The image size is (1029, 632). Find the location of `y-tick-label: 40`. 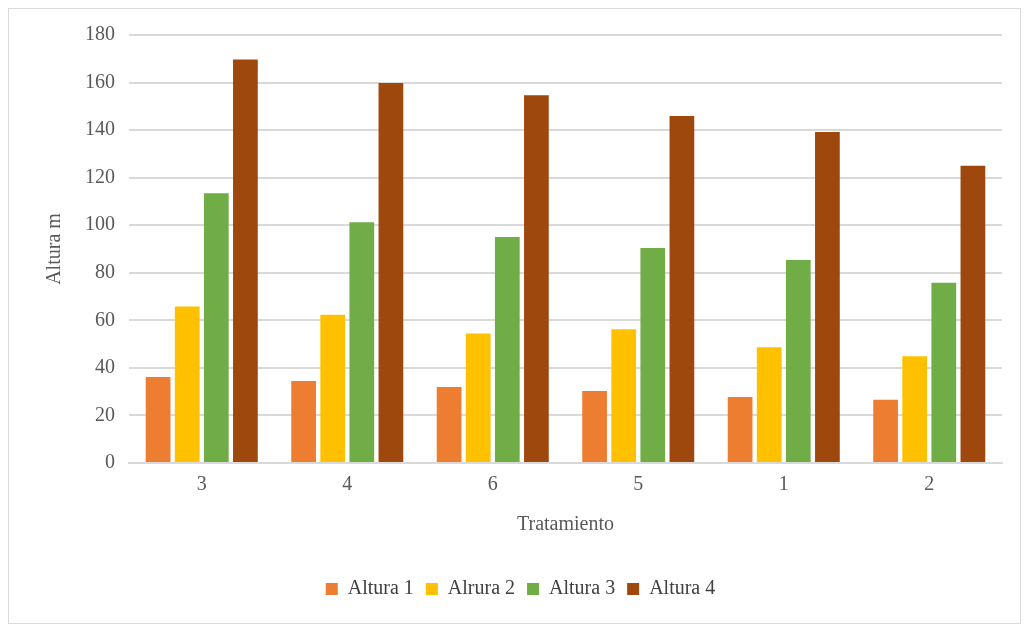

y-tick-label: 40 is located at coordinates (105, 366).